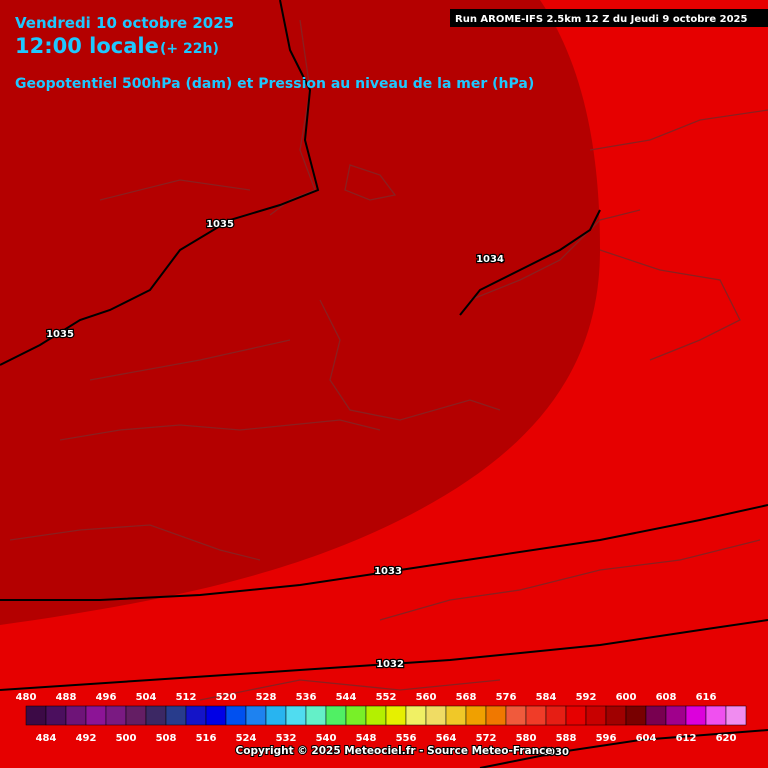 The image size is (768, 768). What do you see at coordinates (87, 46) in the screenshot?
I see `time-label: 12:00 locale` at bounding box center [87, 46].